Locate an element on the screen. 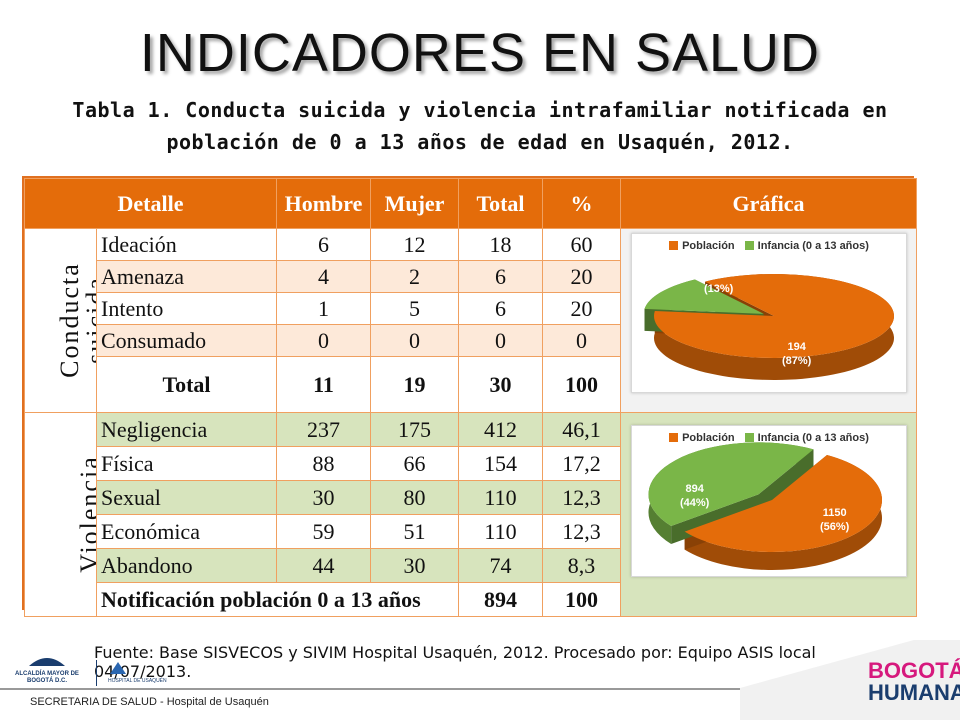 The image size is (960, 720). cell-hombre: 44 is located at coordinates (323, 565).